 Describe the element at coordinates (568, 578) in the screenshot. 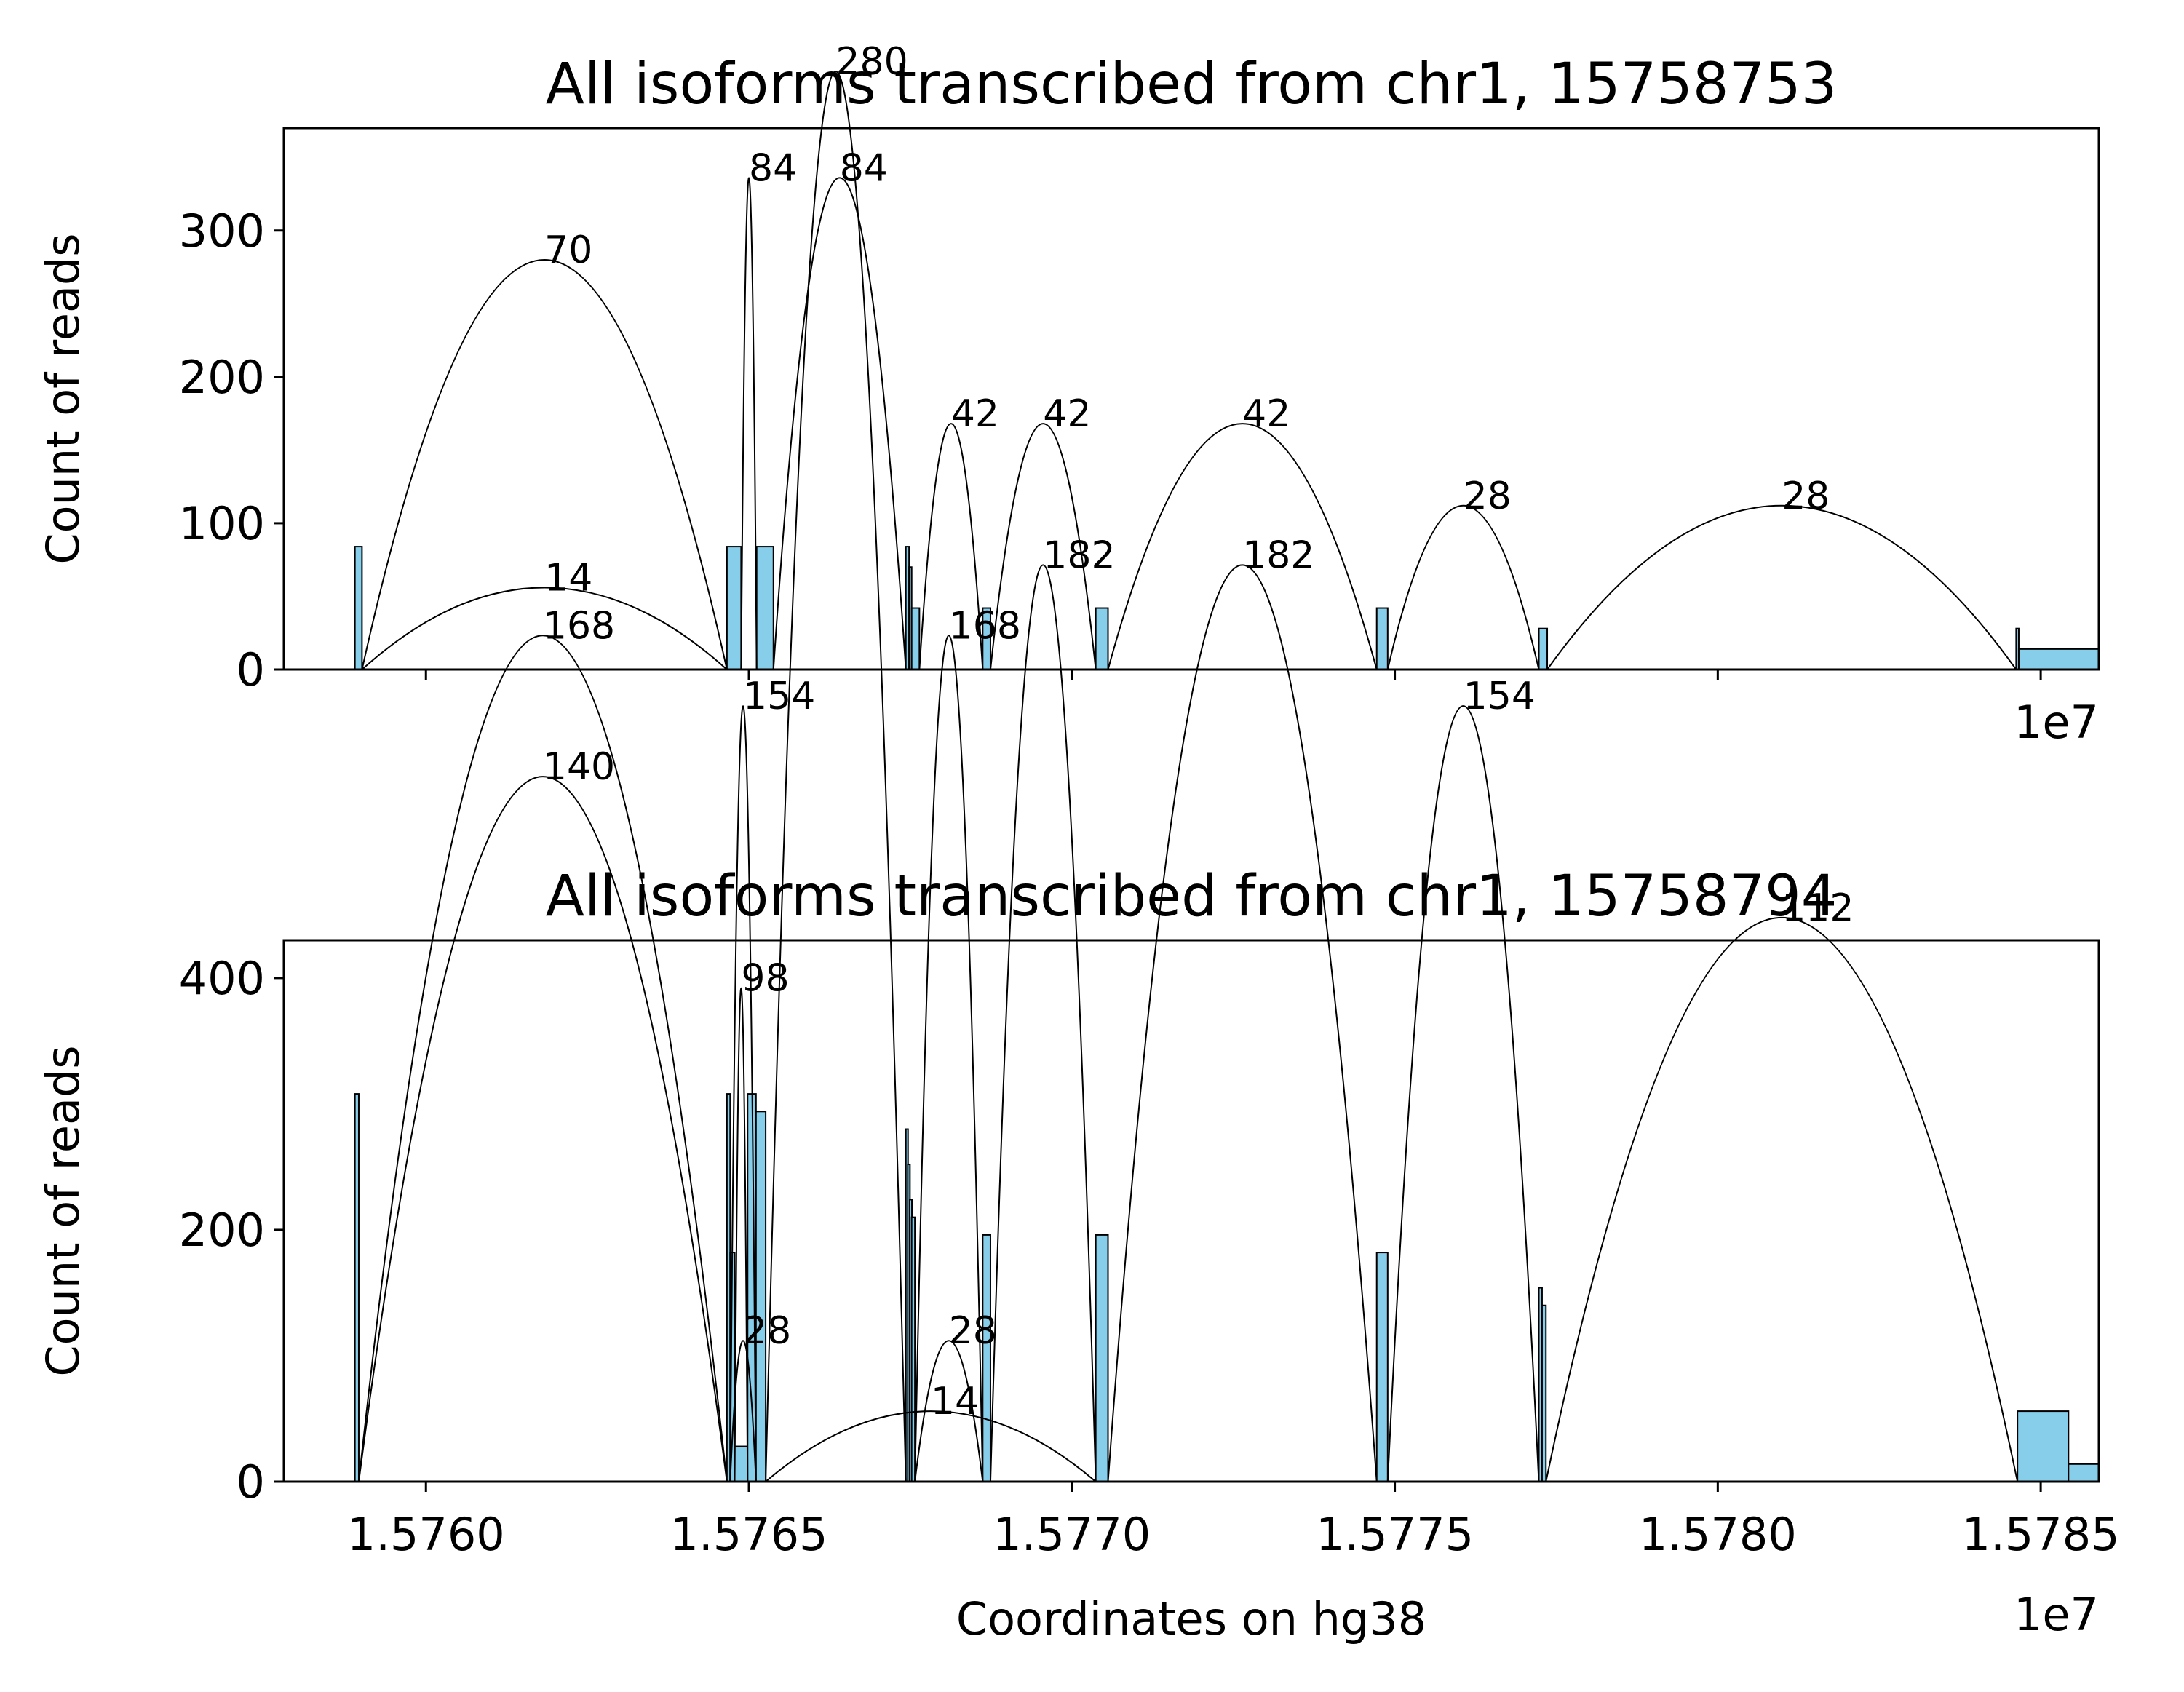

I see `junction-label: 14` at that location.